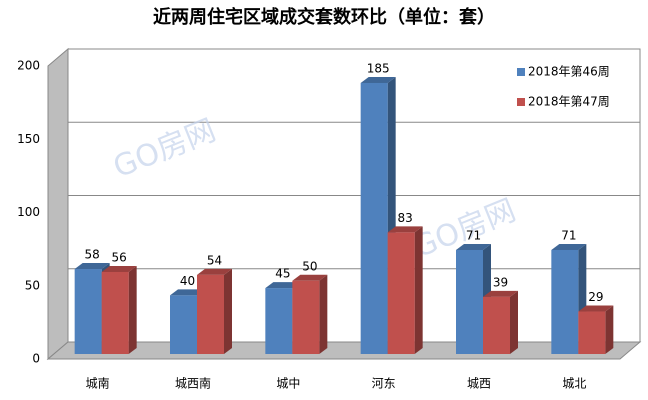  What do you see at coordinates (288, 383) in the screenshot?
I see `x-tick-label: 城中` at bounding box center [288, 383].